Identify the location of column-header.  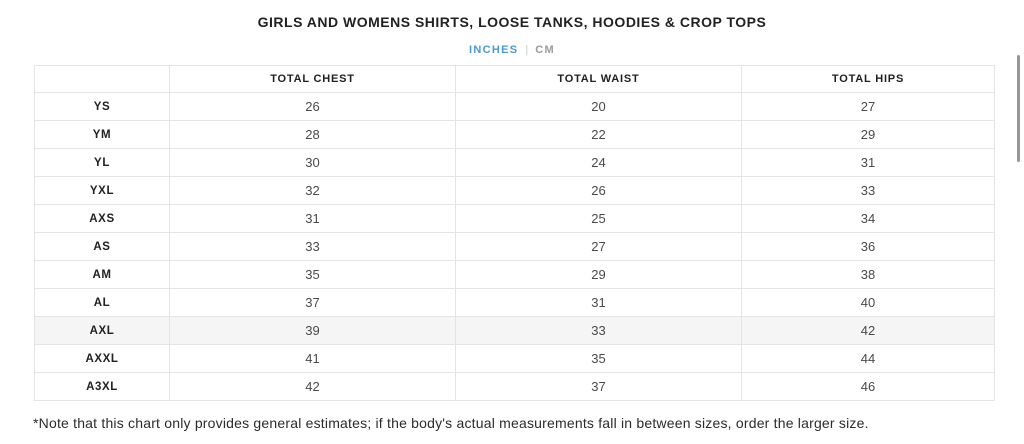
(102, 79).